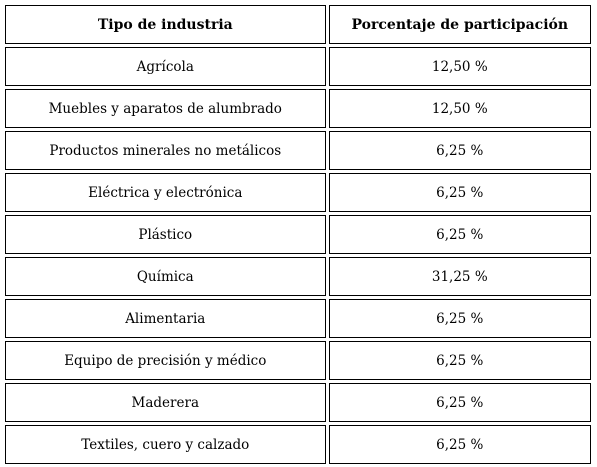  Describe the element at coordinates (165, 234) in the screenshot. I see `industry-cell: Plástico` at that location.